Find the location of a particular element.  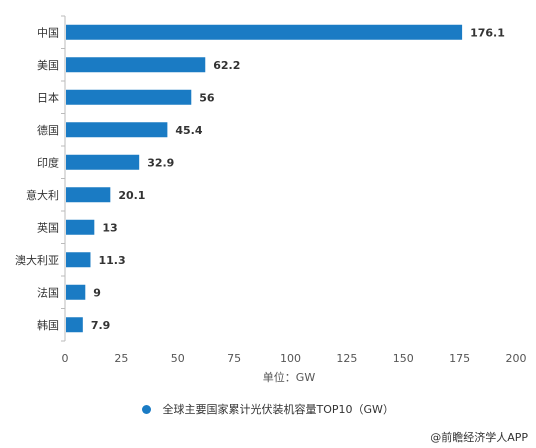

data-label: 56 is located at coordinates (207, 97).